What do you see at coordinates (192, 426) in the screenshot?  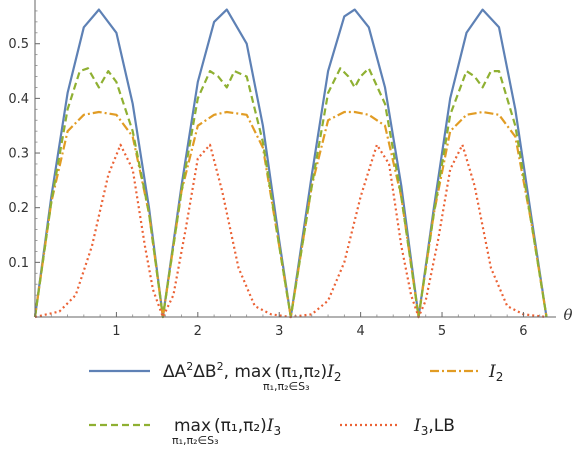 I see `legend-3-max: max` at bounding box center [192, 426].